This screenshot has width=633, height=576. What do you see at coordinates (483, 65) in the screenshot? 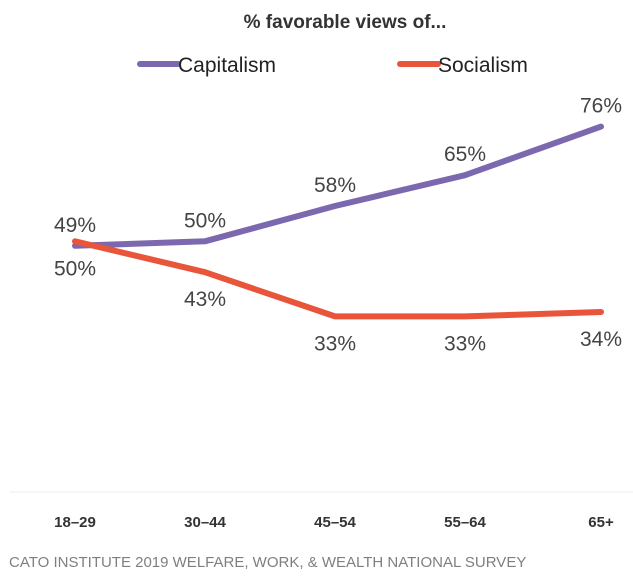
I see `legend-label-socialism: Socialism` at bounding box center [483, 65].